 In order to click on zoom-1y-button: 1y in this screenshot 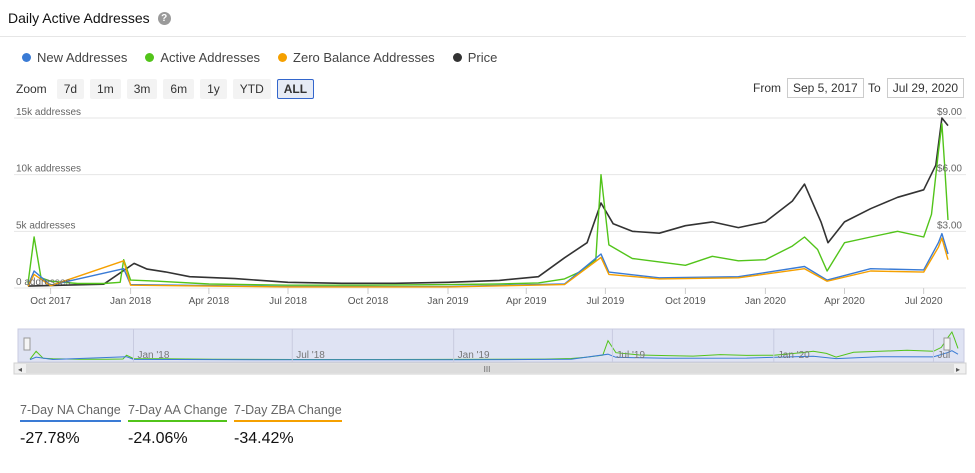, I will do `click(213, 89)`.